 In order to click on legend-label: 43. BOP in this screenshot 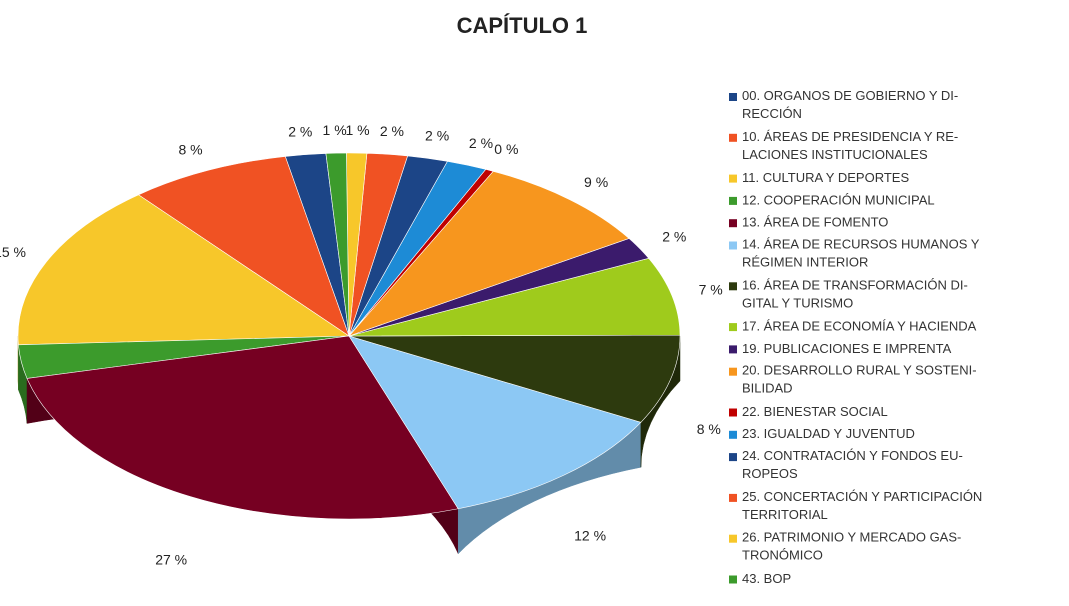, I will do `click(766, 578)`.